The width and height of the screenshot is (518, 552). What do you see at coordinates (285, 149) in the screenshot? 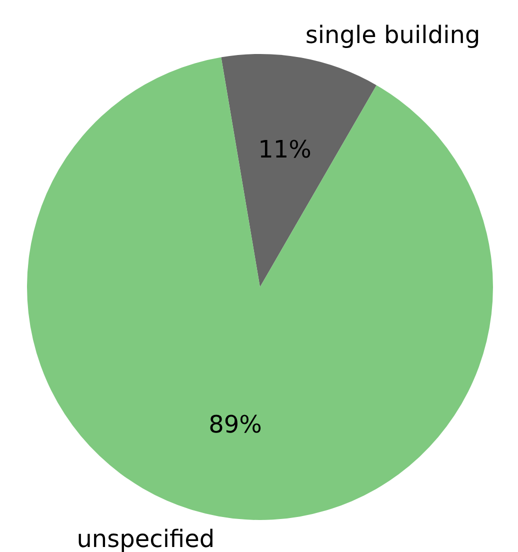
I see `data-label: 11%` at bounding box center [285, 149].